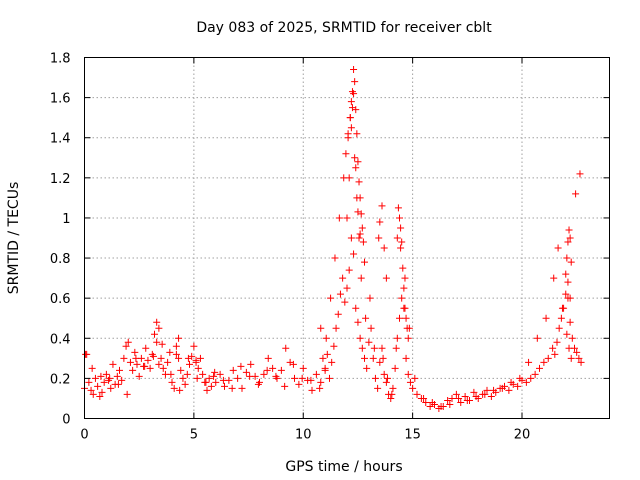  What do you see at coordinates (194, 435) in the screenshot?
I see `x-tick-label: 5` at bounding box center [194, 435].